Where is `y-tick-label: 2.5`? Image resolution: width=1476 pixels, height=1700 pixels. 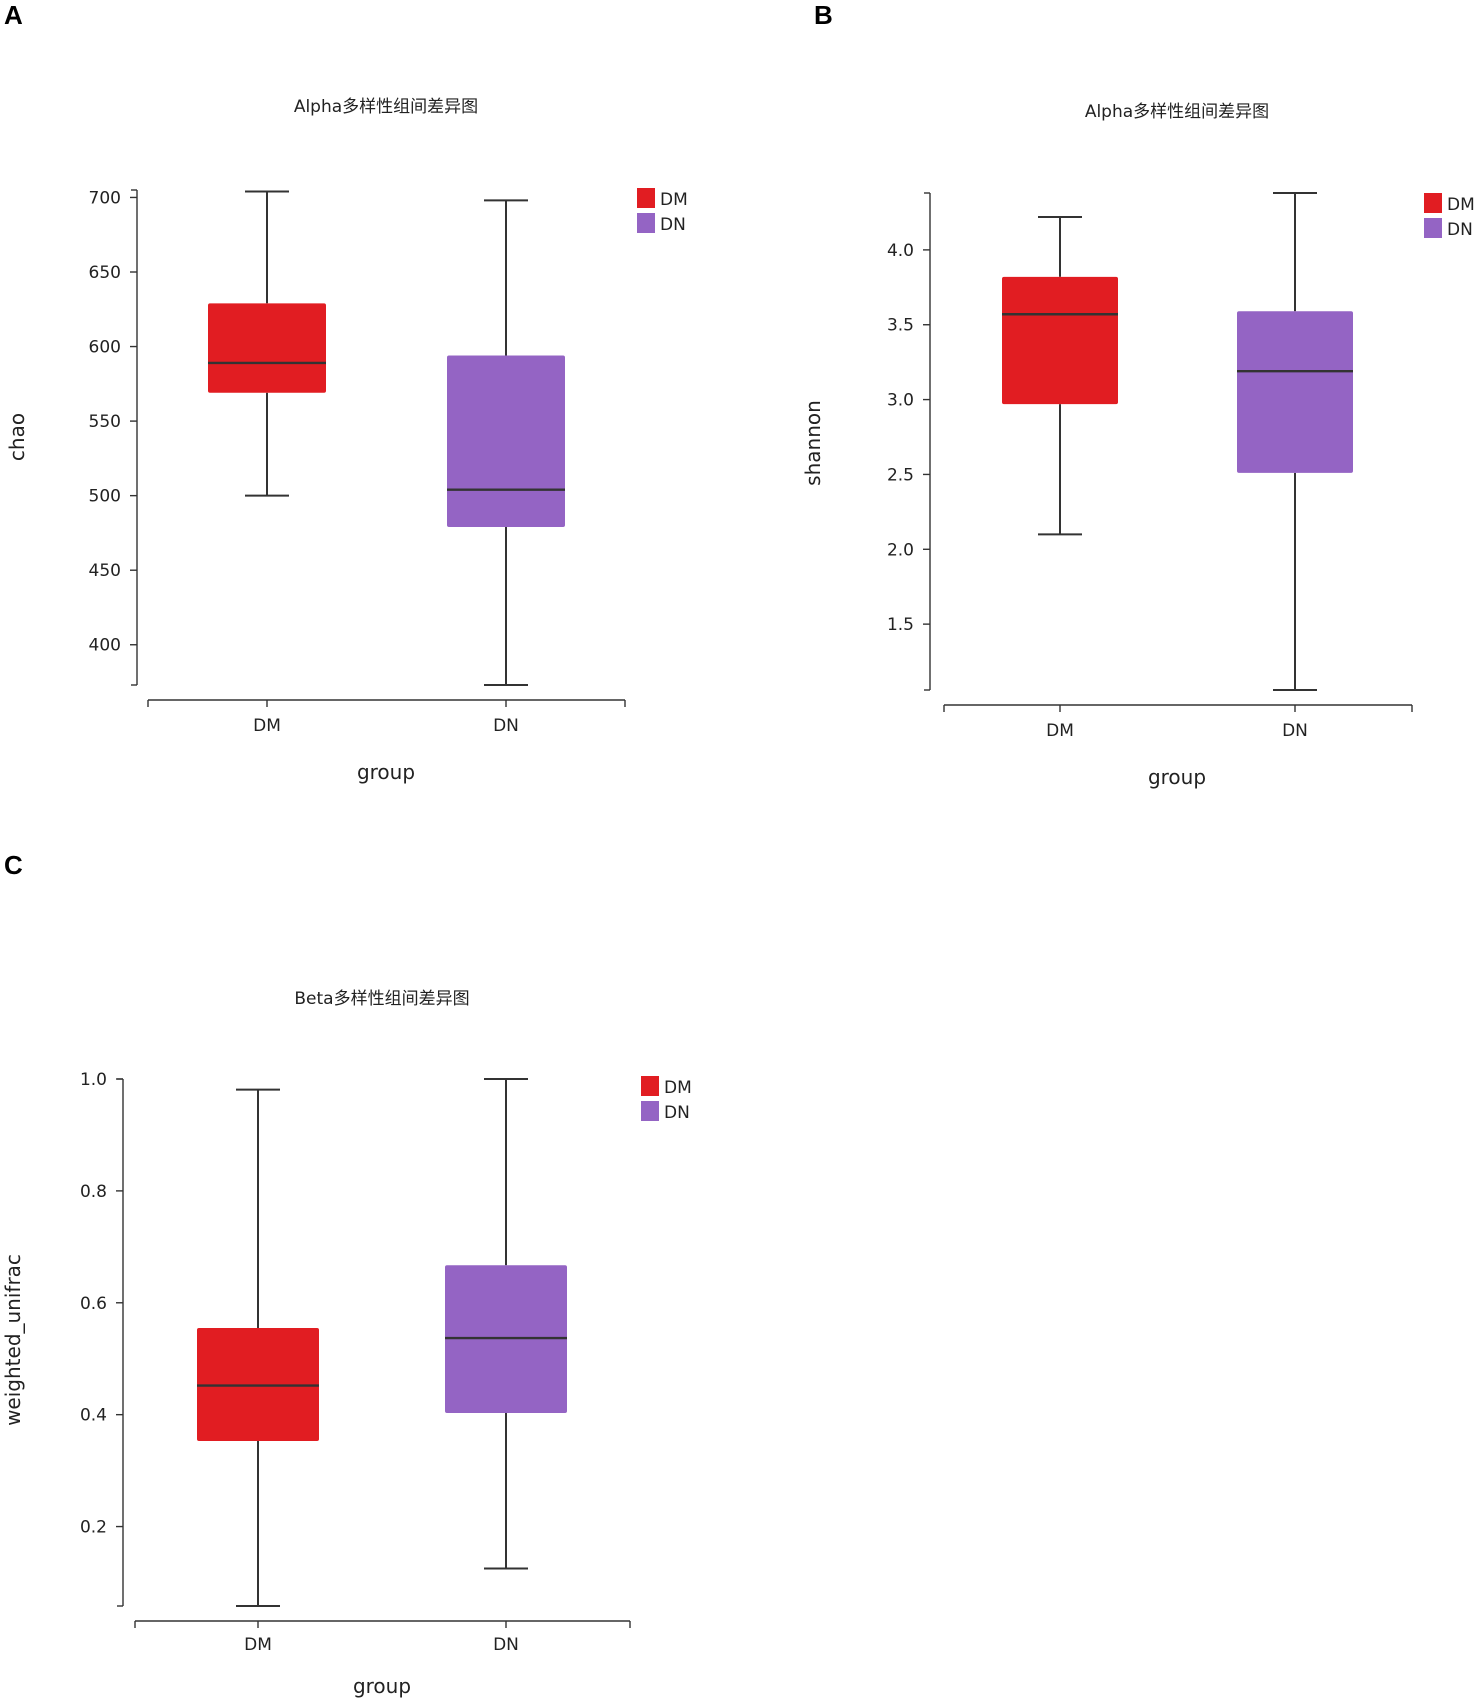
y-tick-label: 2.5 is located at coordinates (900, 475).